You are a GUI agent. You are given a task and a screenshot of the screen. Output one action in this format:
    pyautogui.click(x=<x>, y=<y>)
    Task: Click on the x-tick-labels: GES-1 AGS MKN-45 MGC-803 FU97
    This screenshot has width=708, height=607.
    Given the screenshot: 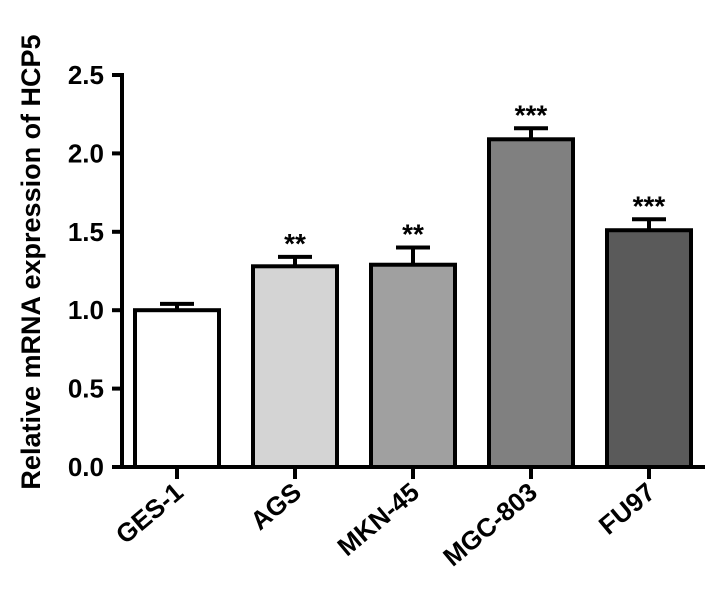 What is the action you would take?
    pyautogui.click(x=385, y=524)
    